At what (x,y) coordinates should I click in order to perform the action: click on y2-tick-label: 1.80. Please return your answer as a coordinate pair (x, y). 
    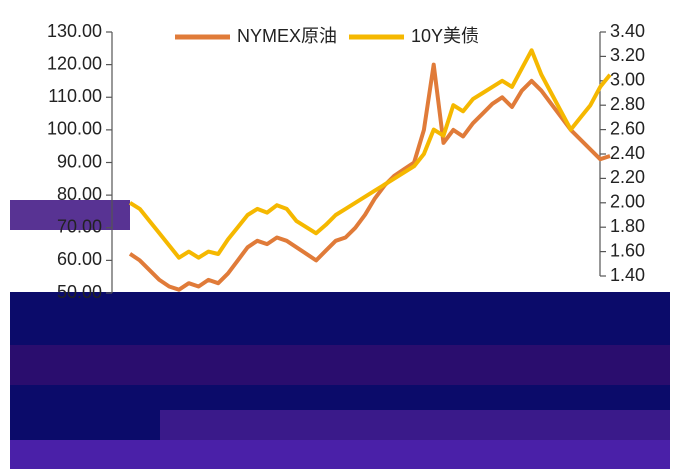
    Looking at the image, I should click on (627, 226).